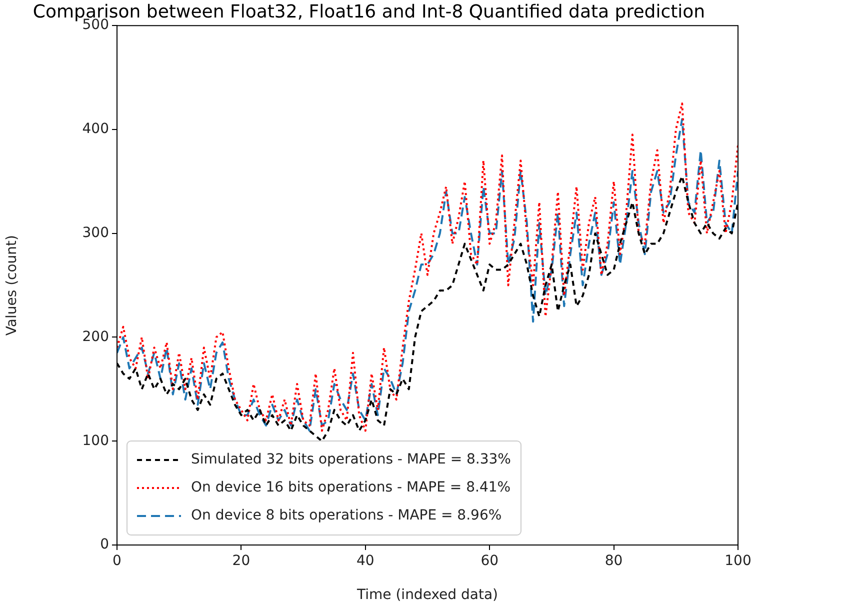  Describe the element at coordinates (351, 488) in the screenshot. I see `legend-label: On device 16 bits operations - MAPE = 8.41%` at that location.